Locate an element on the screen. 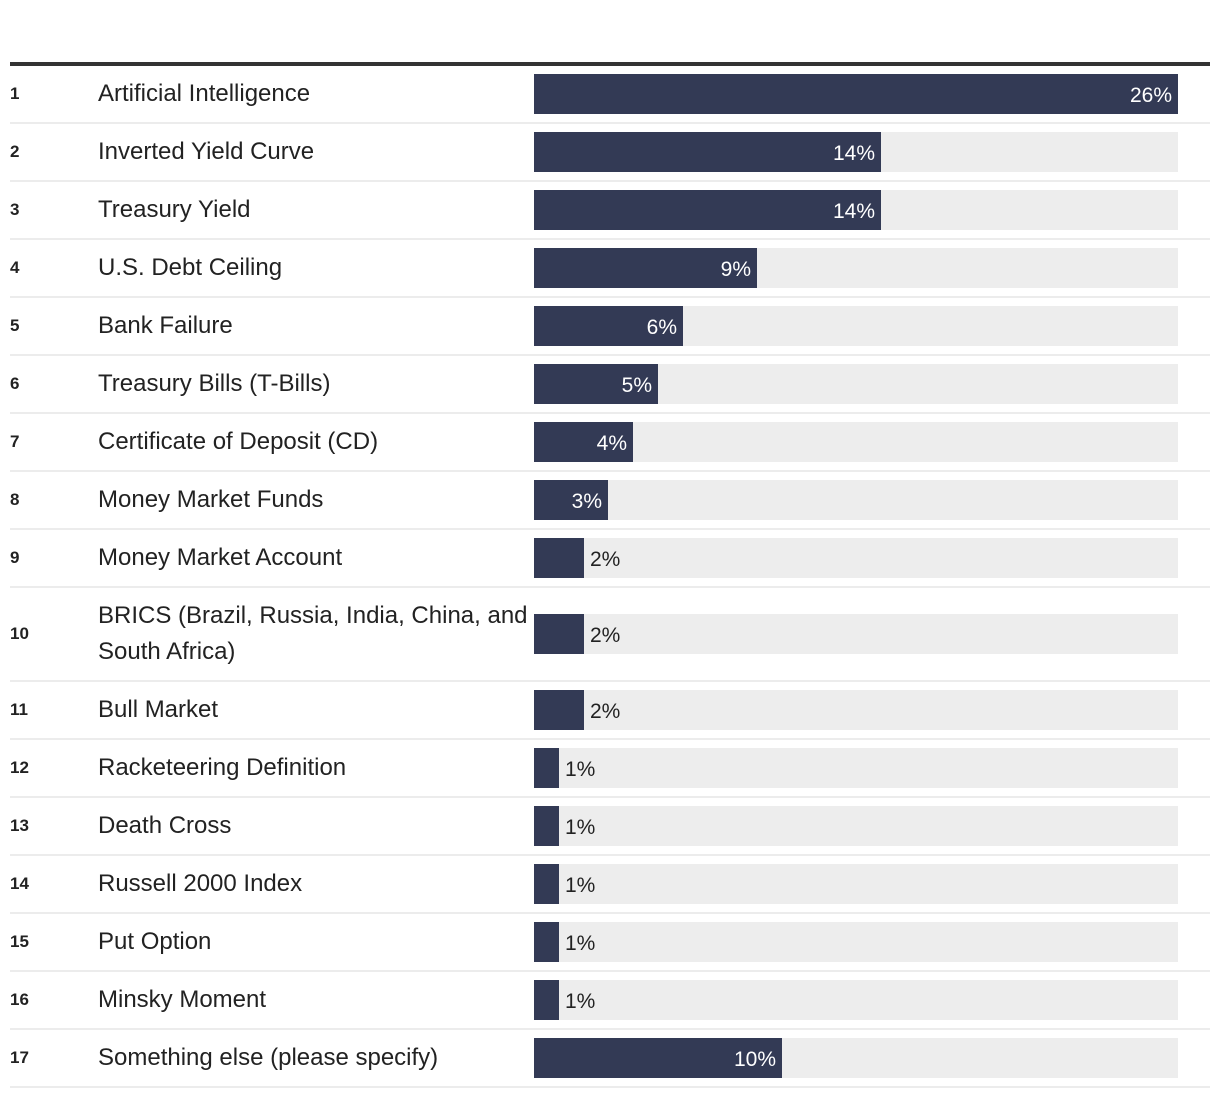 Image resolution: width=1220 pixels, height=1096 pixels. chart-row: 15 Put Option 1% is located at coordinates (610, 943).